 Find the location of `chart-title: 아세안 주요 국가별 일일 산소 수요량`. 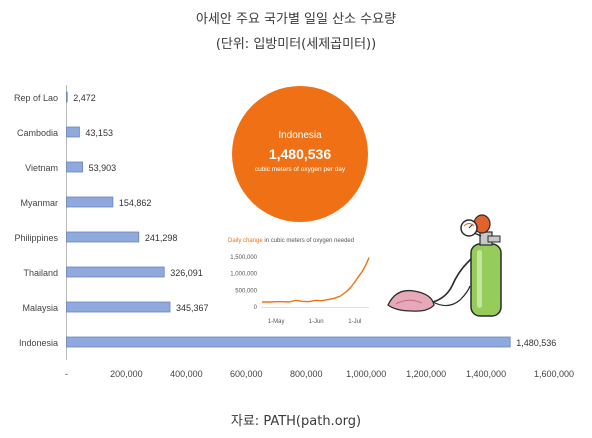

chart-title: 아세안 주요 국가별 일일 산소 수요량 is located at coordinates (296, 19).